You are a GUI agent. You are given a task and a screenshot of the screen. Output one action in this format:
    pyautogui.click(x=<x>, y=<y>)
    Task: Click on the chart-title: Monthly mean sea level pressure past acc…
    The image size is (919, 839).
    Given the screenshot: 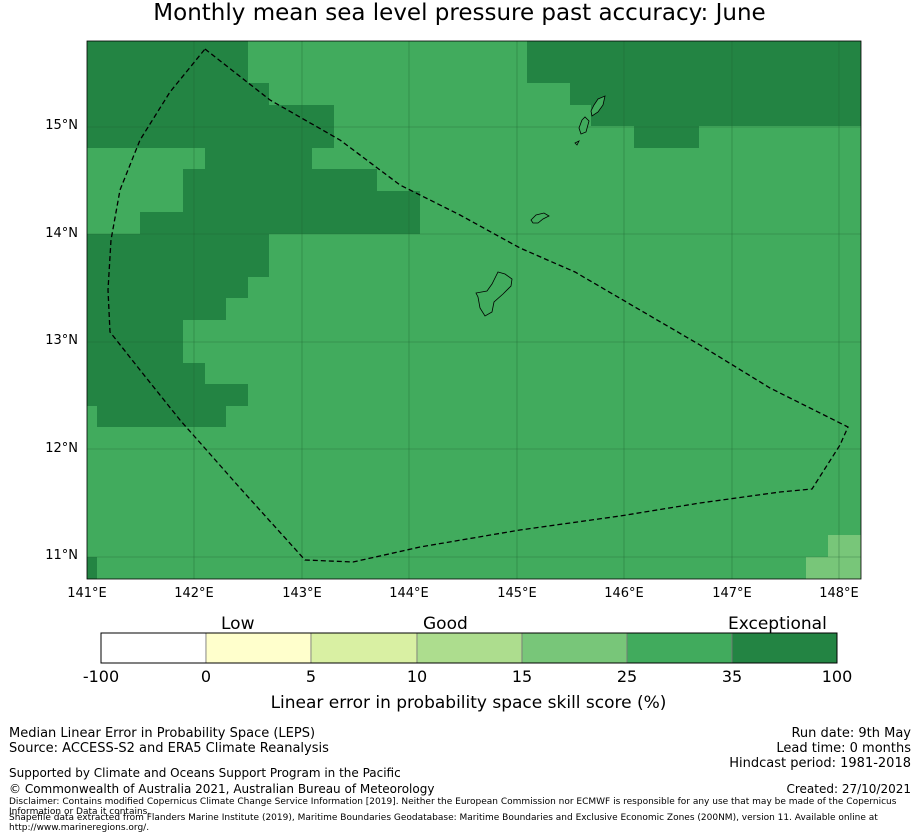 What is the action you would take?
    pyautogui.click(x=459, y=13)
    